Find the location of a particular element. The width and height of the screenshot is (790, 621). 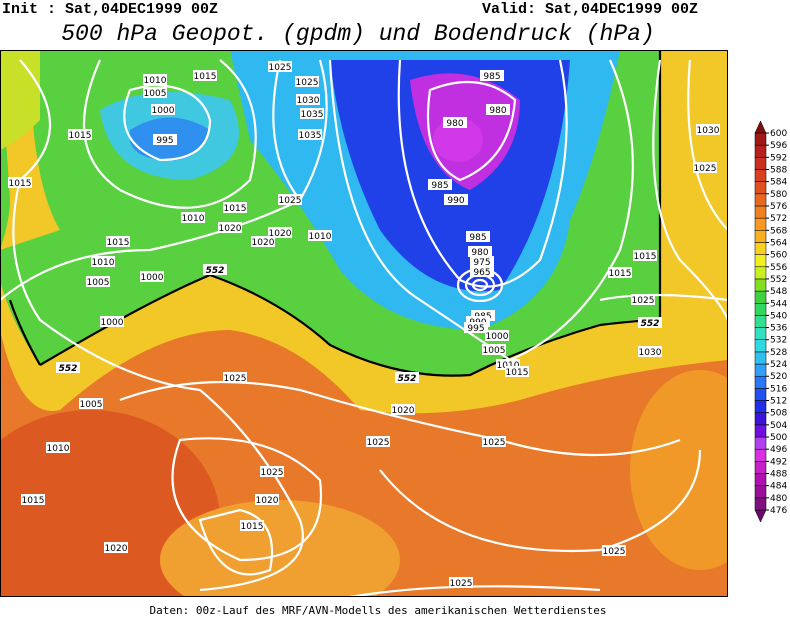

colorbar-label: 548 is located at coordinates (778, 292).